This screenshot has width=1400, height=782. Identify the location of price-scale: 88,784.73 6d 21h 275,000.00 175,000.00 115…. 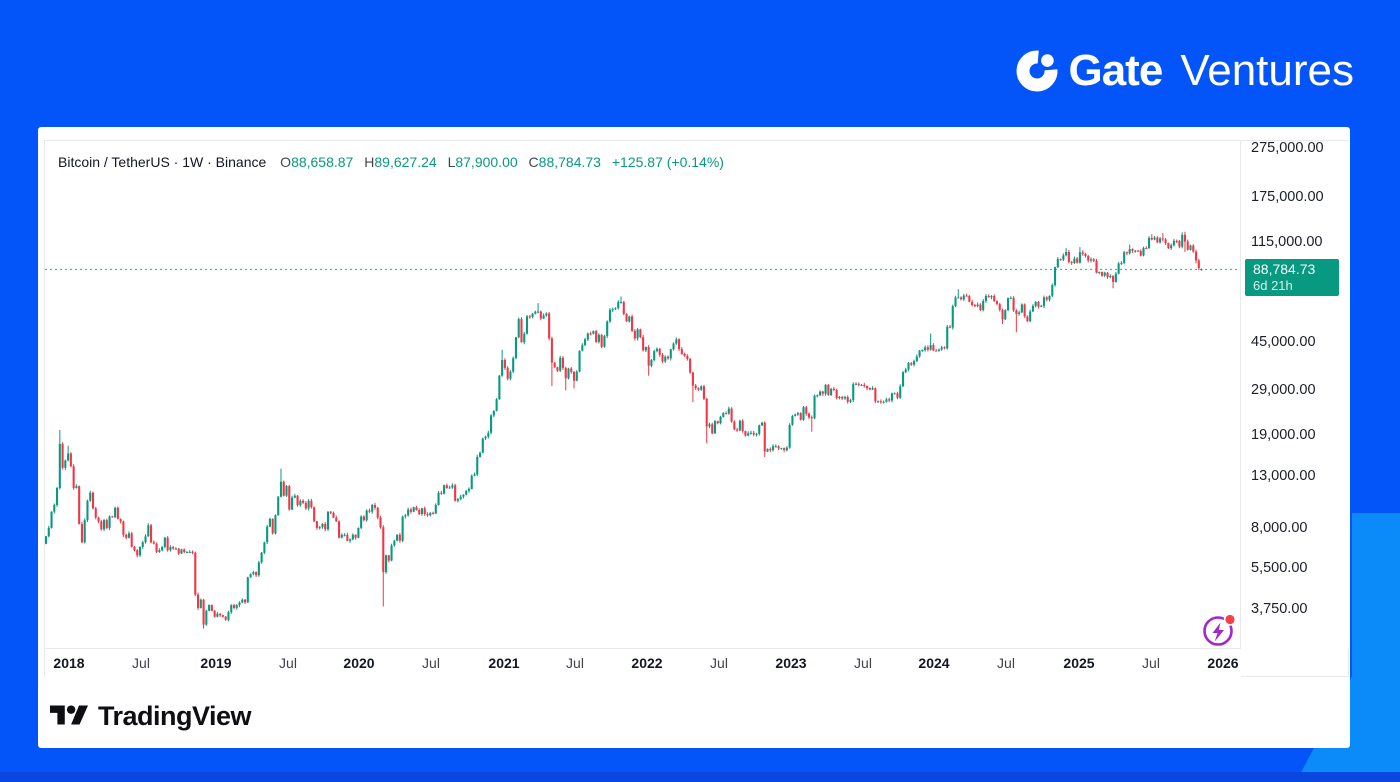
(1296, 394).